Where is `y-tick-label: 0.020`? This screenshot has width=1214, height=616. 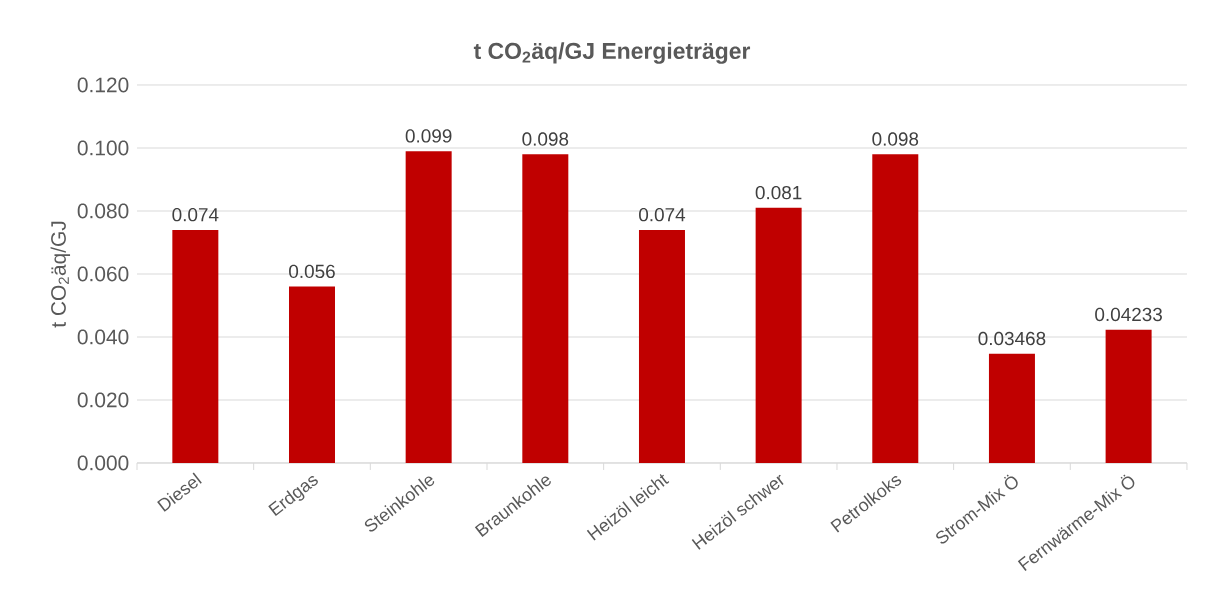 y-tick-label: 0.020 is located at coordinates (103, 400).